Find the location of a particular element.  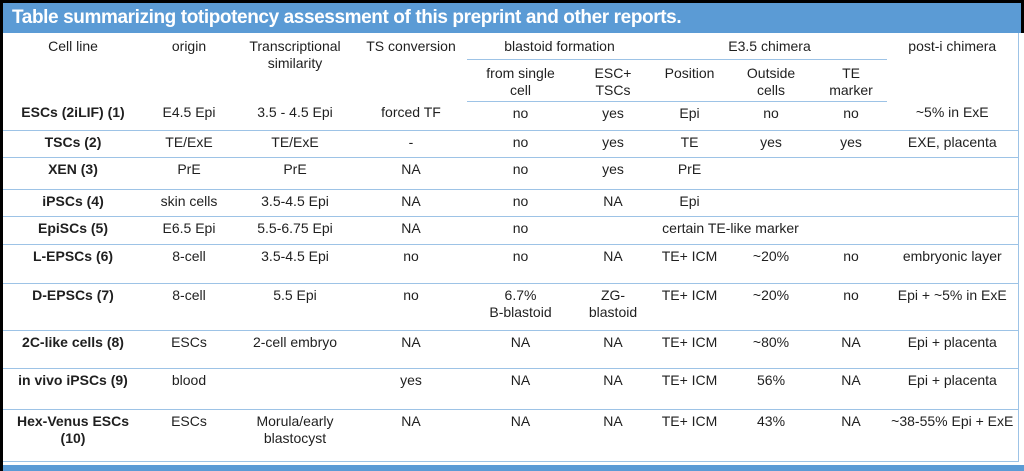

group-header-blastoid-formation: blastoid formation is located at coordinates (560, 46).